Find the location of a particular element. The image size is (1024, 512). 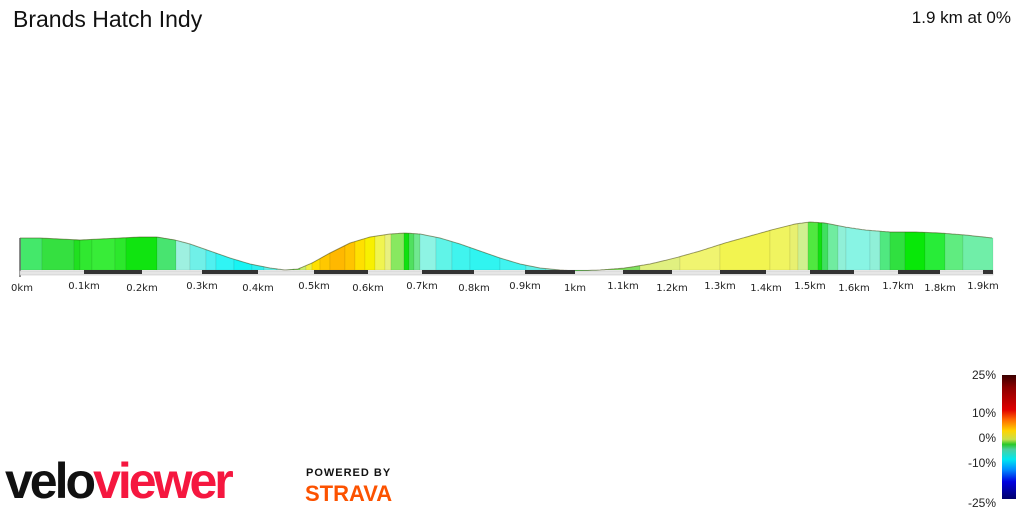

x-axis-label: 1km is located at coordinates (575, 288).